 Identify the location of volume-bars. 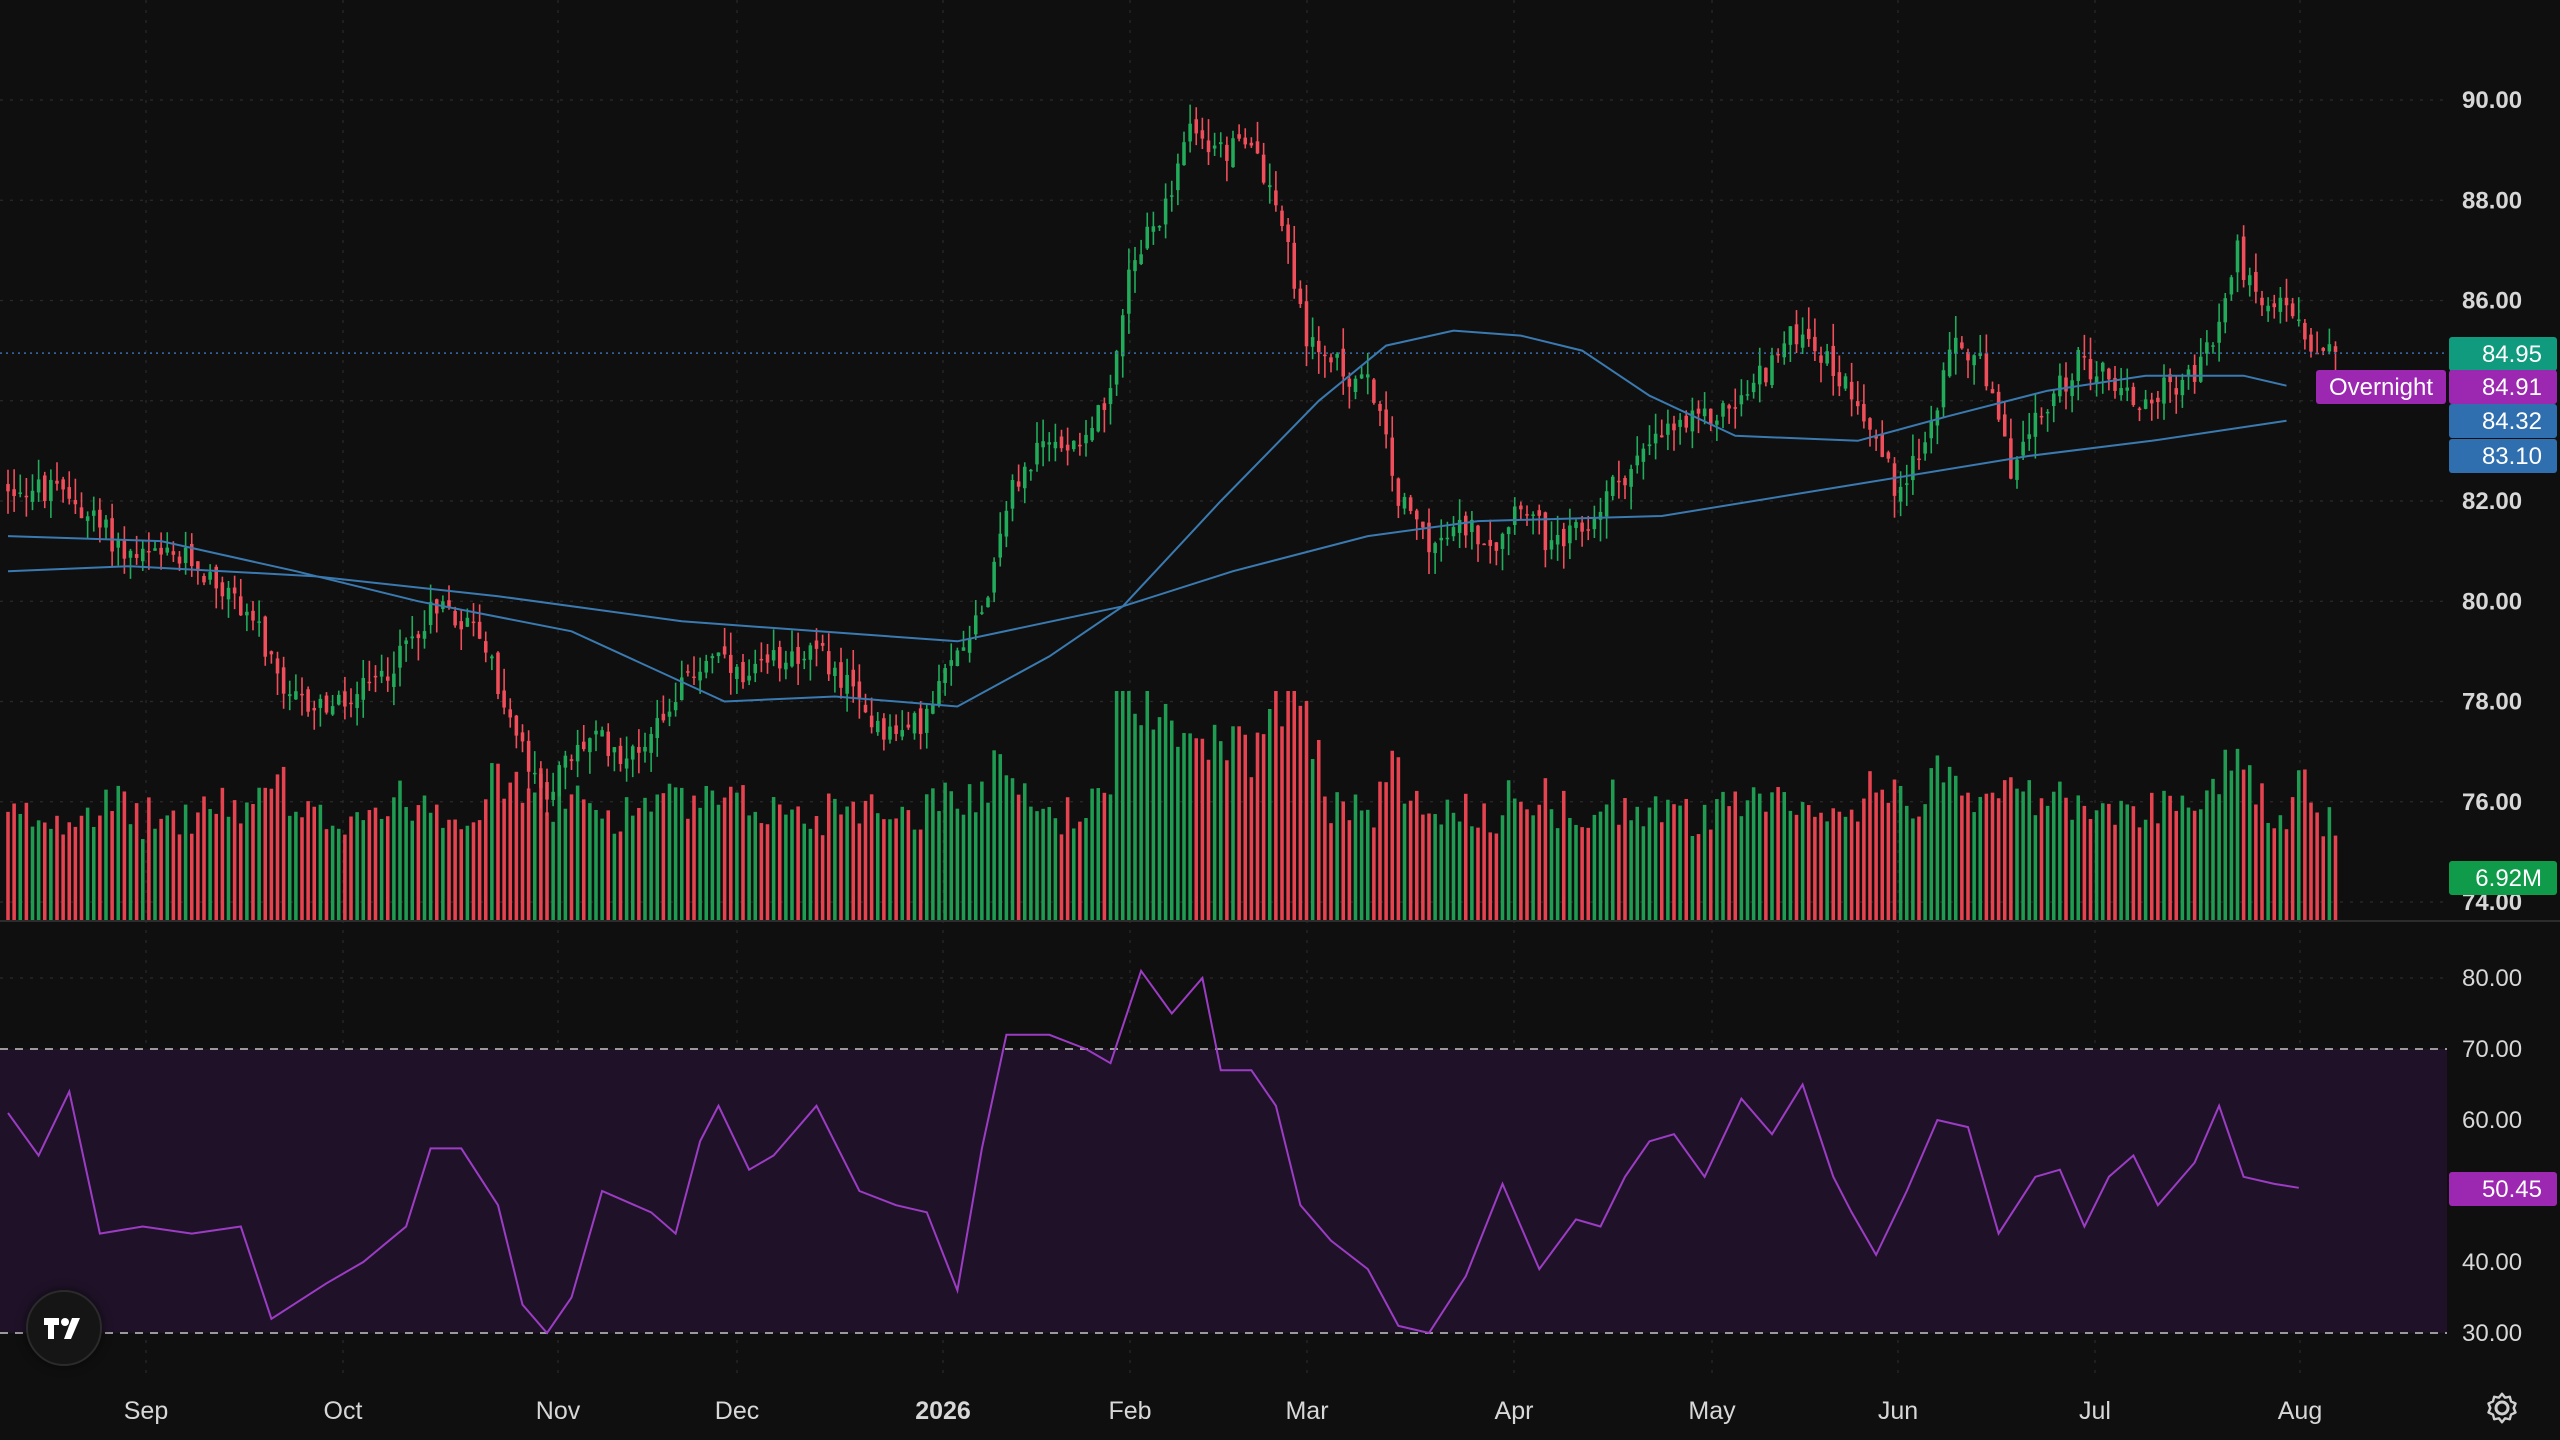
(1172, 806).